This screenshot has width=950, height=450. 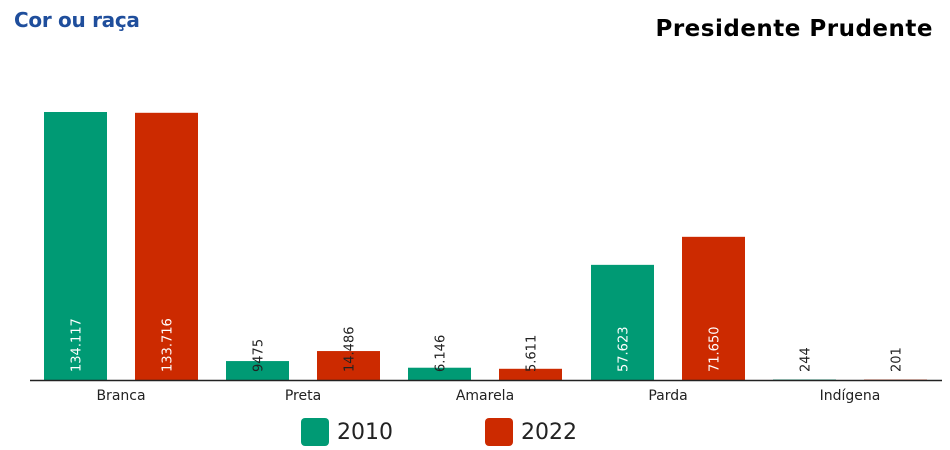 I want to click on bar-2010-preta, so click(x=257, y=370).